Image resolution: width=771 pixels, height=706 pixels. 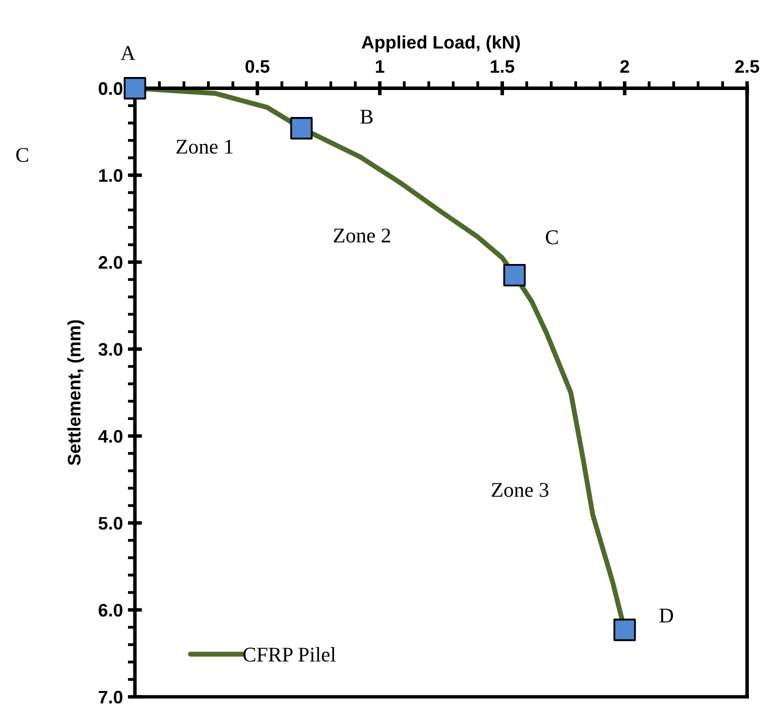 I want to click on y-tick-label: 7.0, so click(x=110, y=697).